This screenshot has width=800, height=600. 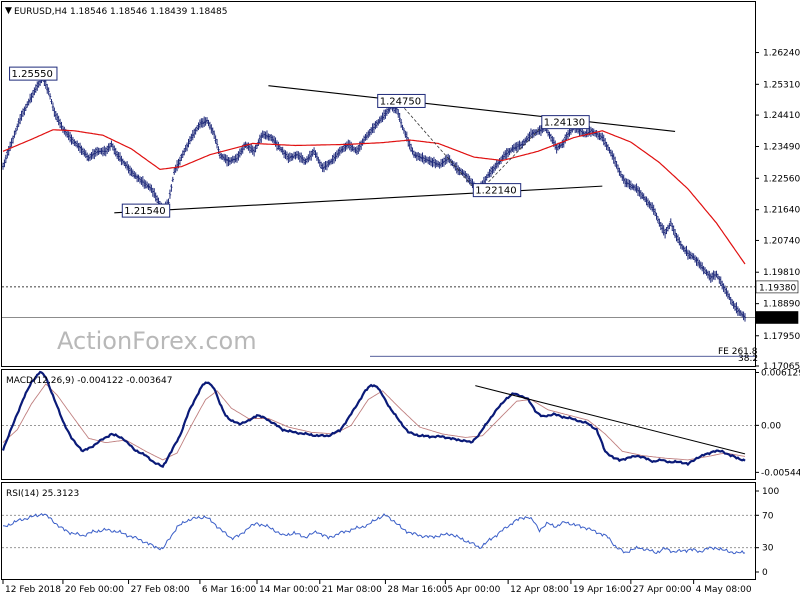 I want to click on rsi-axis-label: 100, so click(x=770, y=492).